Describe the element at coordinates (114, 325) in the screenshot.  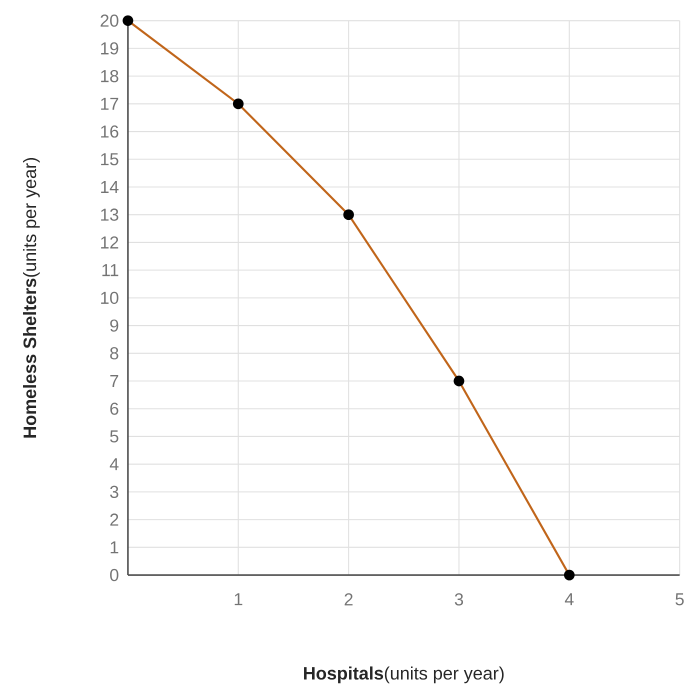
I see `y-tick-label: 9` at that location.